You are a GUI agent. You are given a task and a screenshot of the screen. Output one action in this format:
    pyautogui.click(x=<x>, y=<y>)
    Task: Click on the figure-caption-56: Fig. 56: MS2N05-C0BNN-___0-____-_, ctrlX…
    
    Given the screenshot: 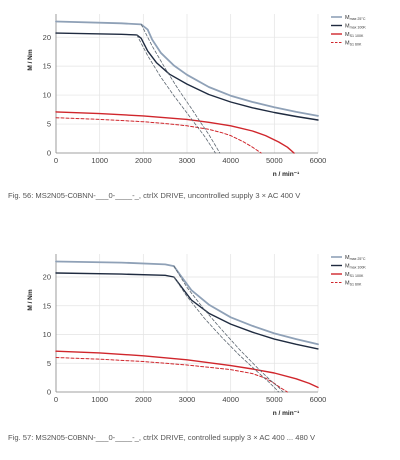 What is the action you would take?
    pyautogui.click(x=154, y=195)
    